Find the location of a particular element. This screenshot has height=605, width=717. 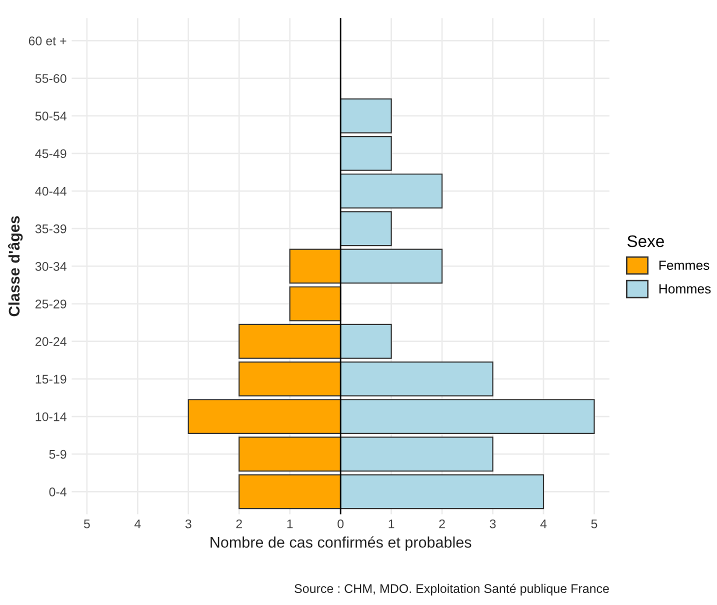

y-tick-label: 30-34 is located at coordinates (50, 266).